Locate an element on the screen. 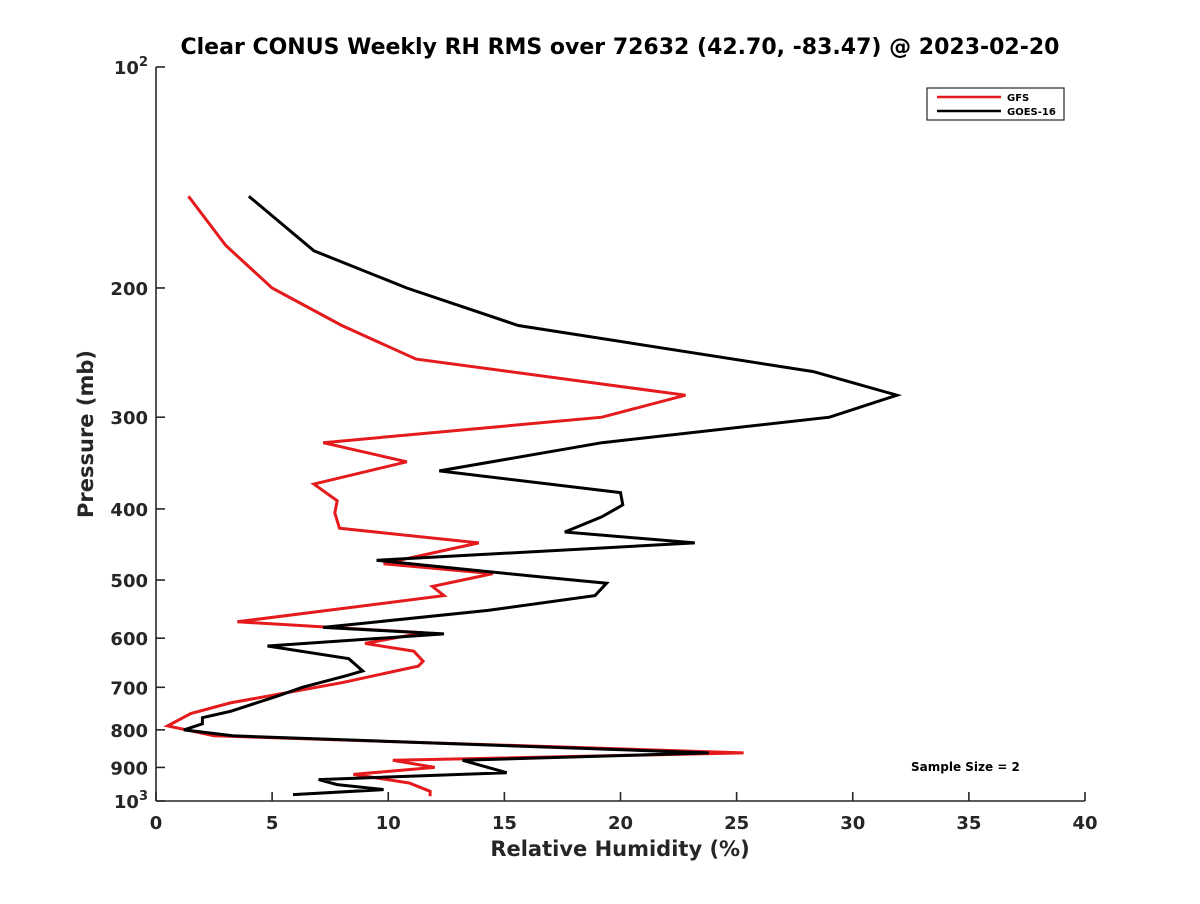 The image size is (1200, 904). x-tick-label: 5 is located at coordinates (272, 823).